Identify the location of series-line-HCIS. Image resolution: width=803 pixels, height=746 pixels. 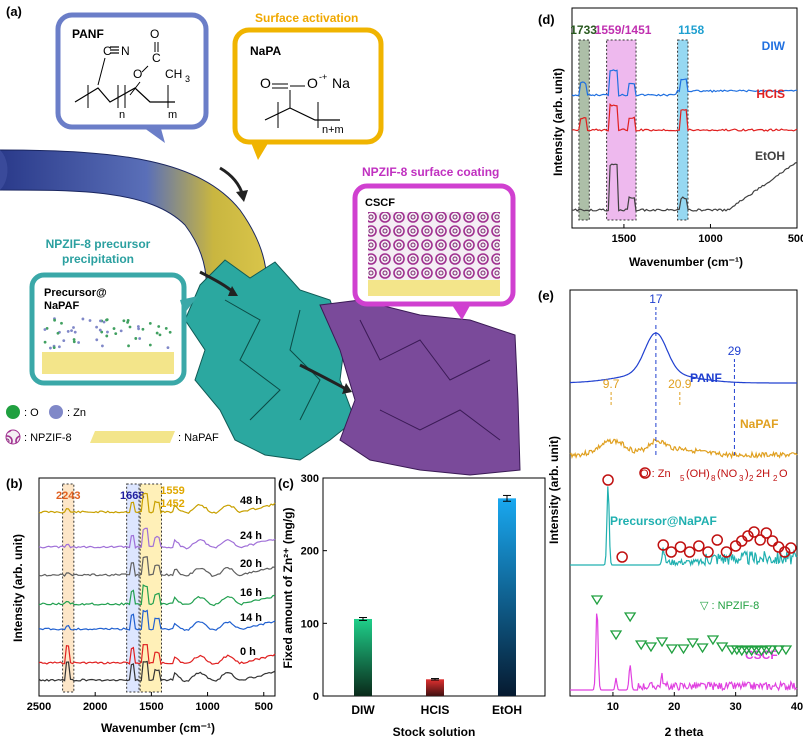
(684, 117).